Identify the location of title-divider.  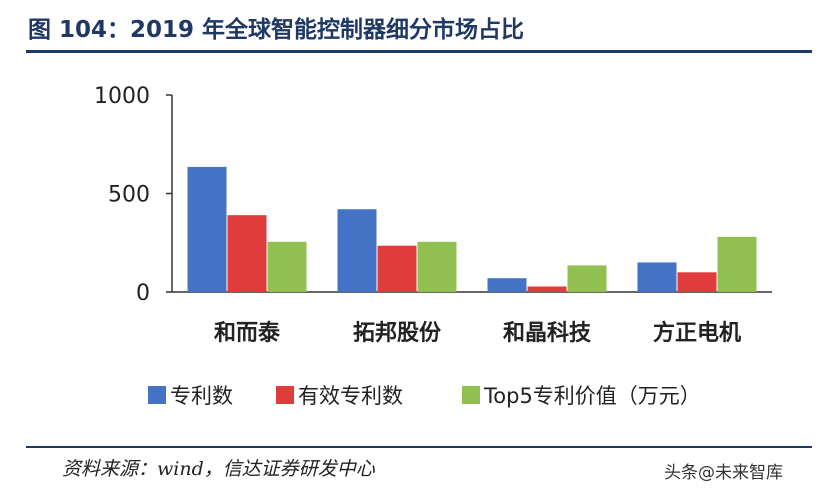
(419, 51).